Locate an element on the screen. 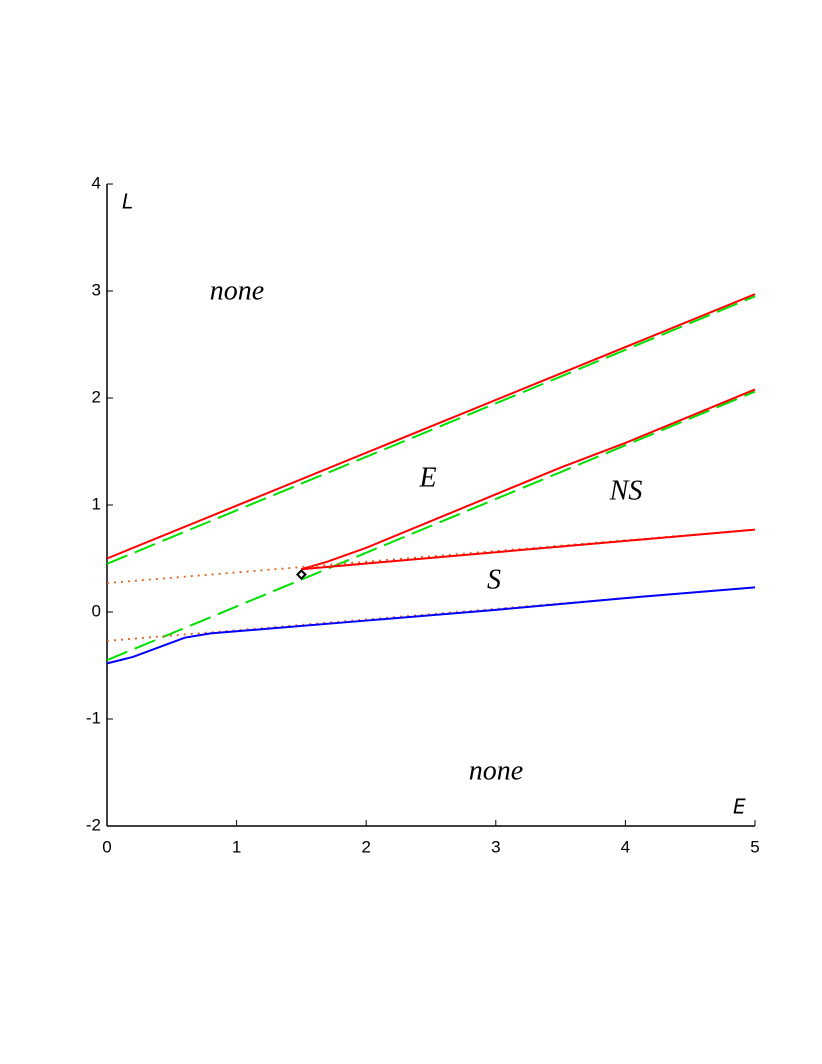  y-tick-label: 4 is located at coordinates (96, 182).